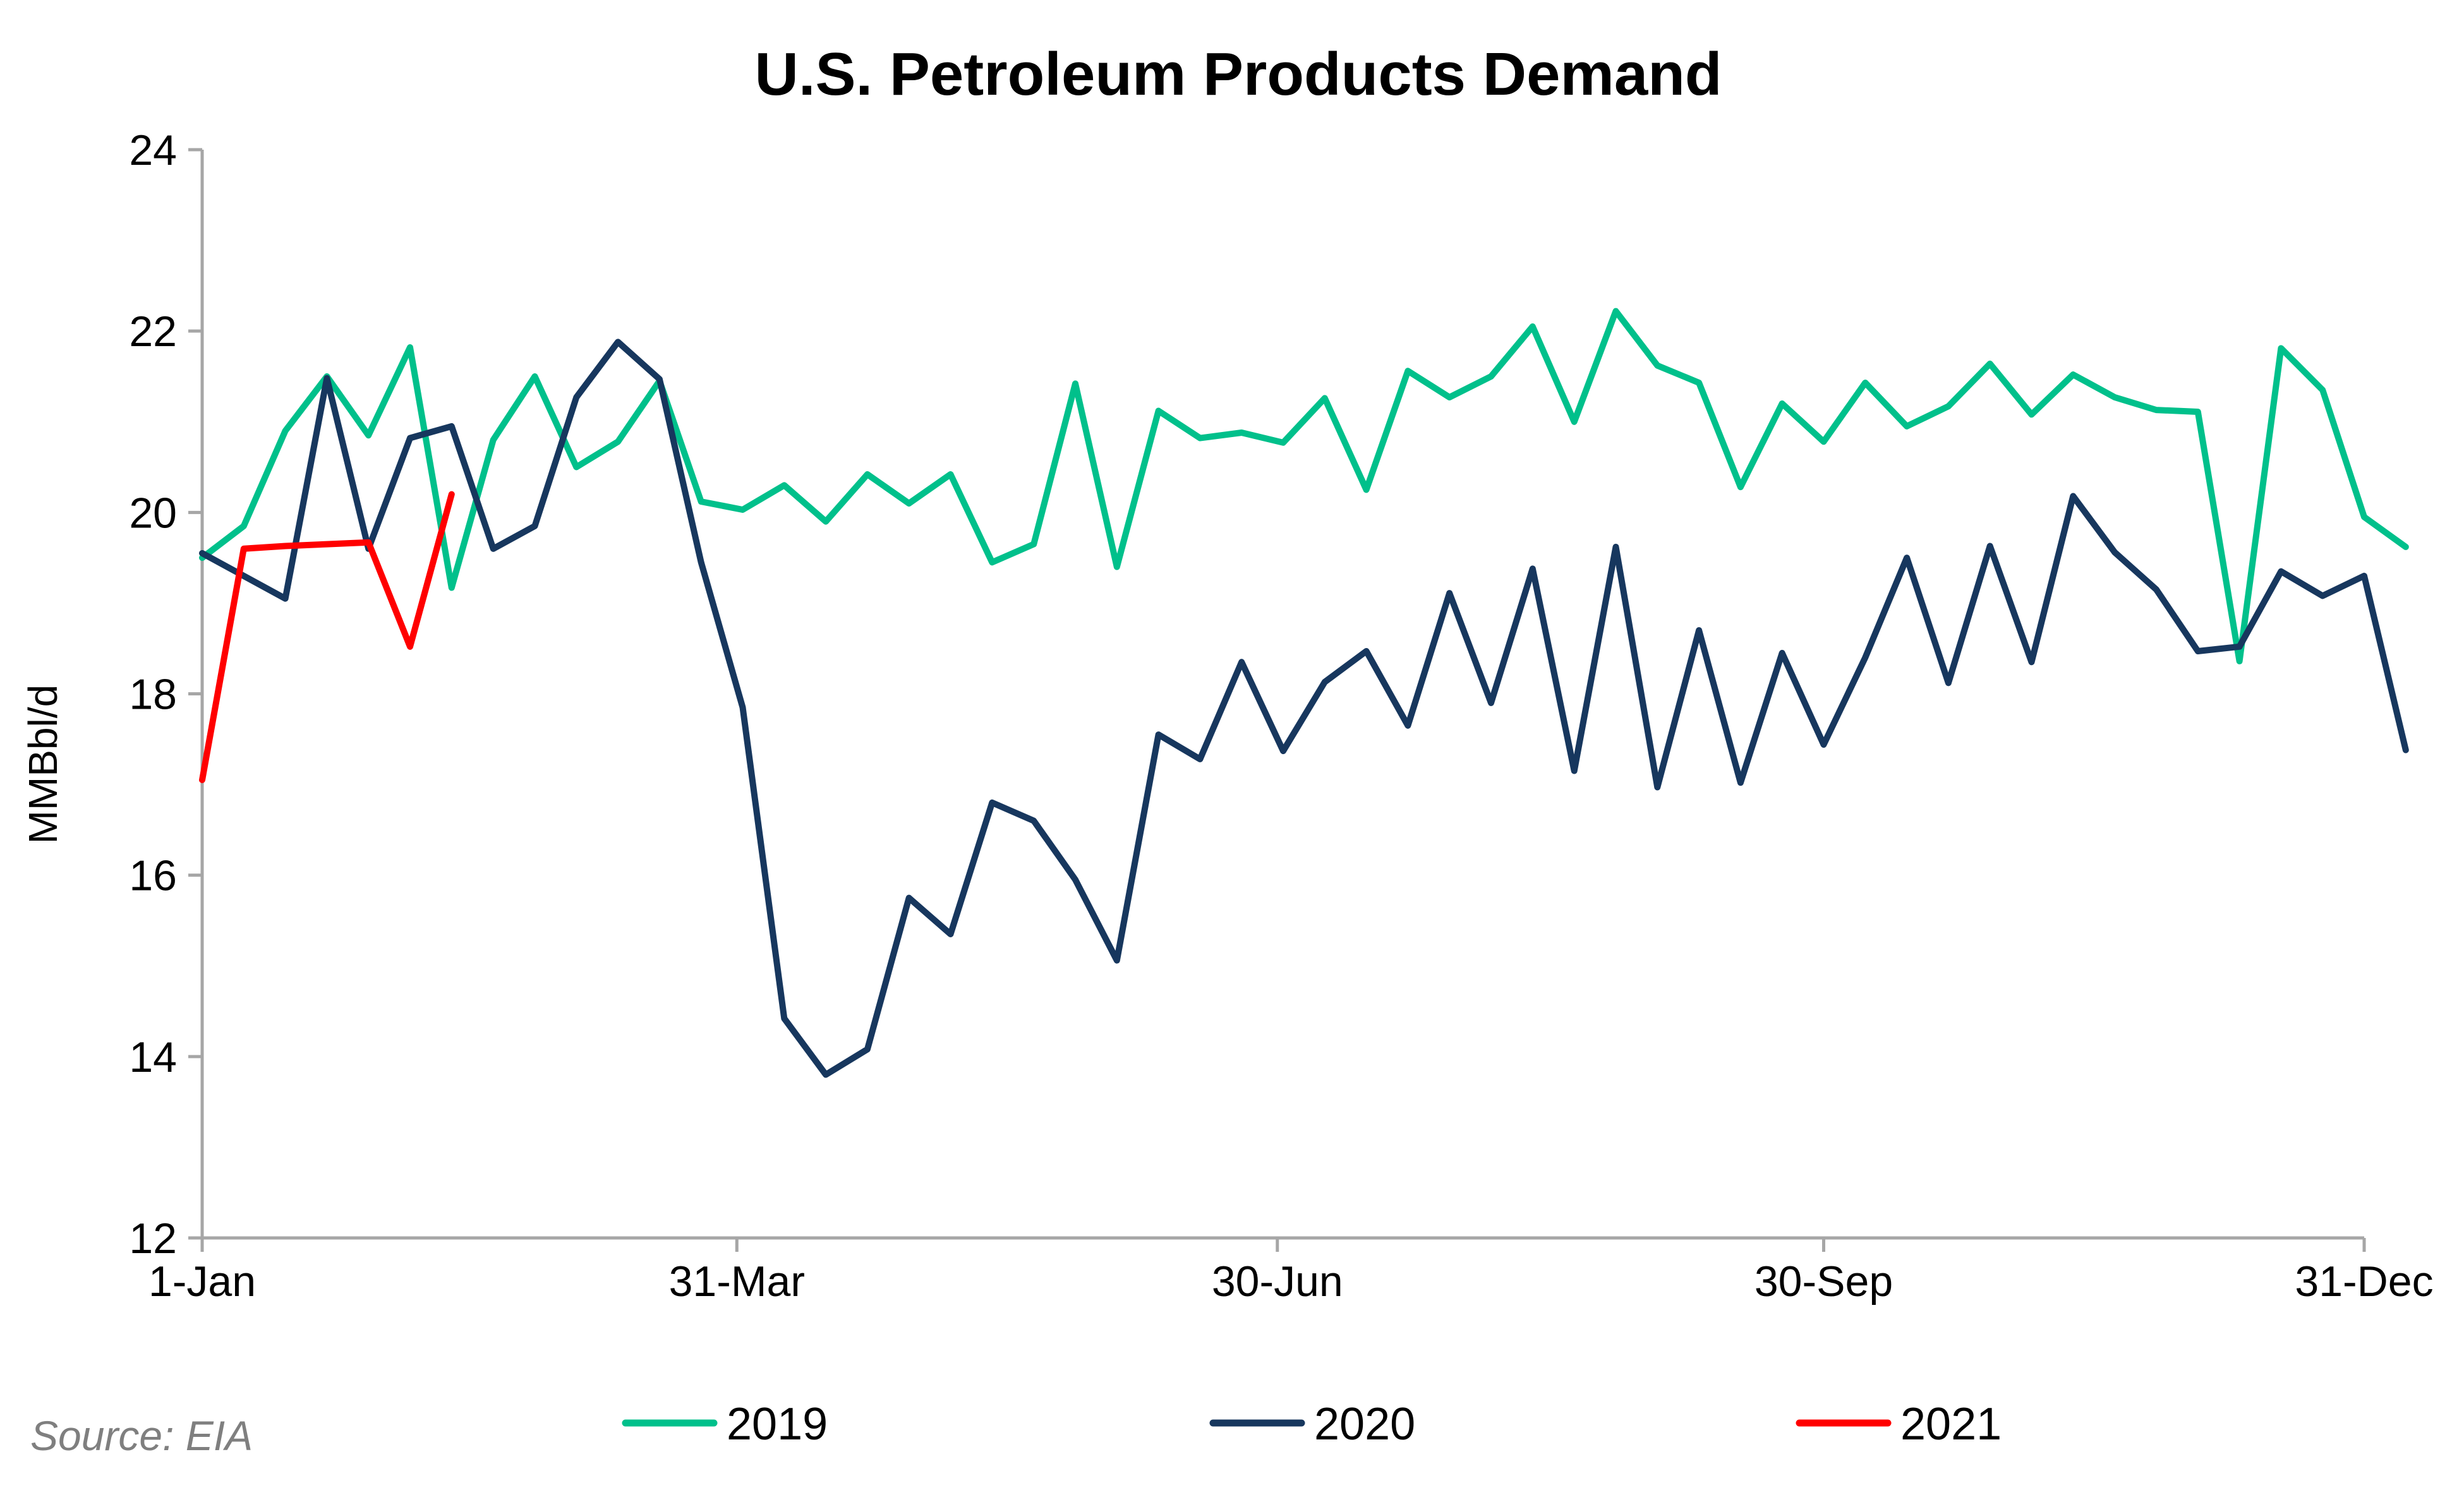 This screenshot has width=2464, height=1495. What do you see at coordinates (1823, 1282) in the screenshot?
I see `x-tick-label: 30-Sep` at bounding box center [1823, 1282].